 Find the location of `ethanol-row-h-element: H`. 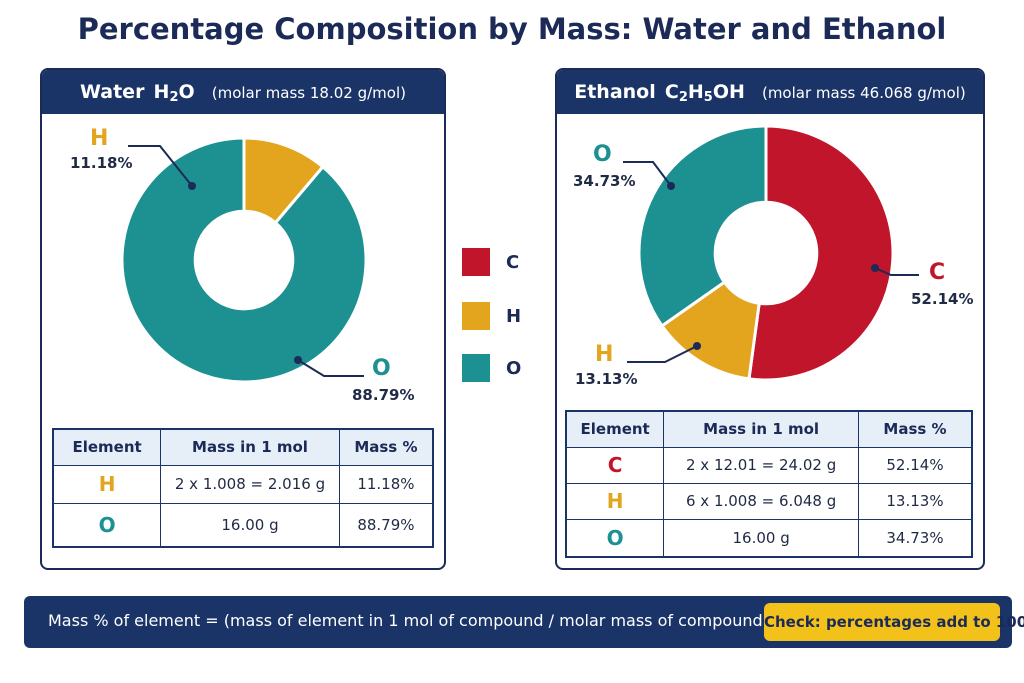

ethanol-row-h-element: H is located at coordinates (615, 501).